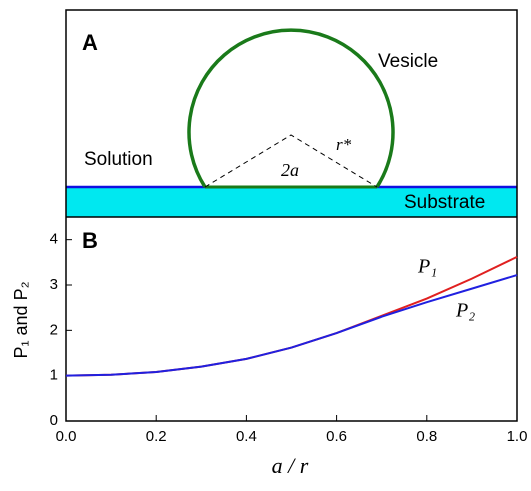 The height and width of the screenshot is (491, 531). Describe the element at coordinates (291, 202) in the screenshot. I see `substrate` at that location.